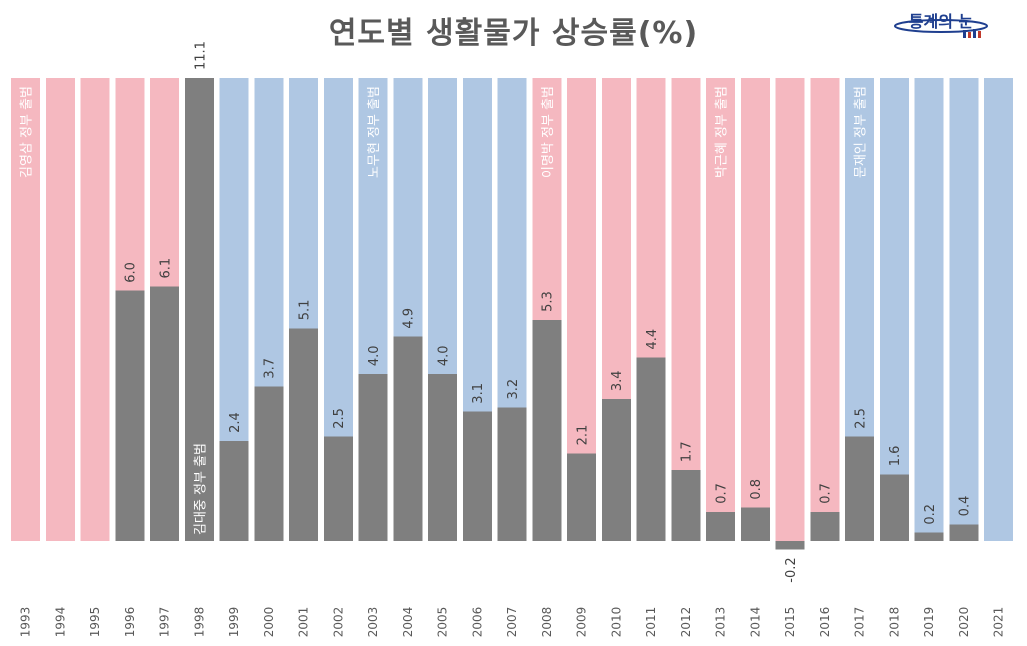 This screenshot has width=1027, height=646. Describe the element at coordinates (513, 389) in the screenshot. I see `data-label: 3.2` at that location.